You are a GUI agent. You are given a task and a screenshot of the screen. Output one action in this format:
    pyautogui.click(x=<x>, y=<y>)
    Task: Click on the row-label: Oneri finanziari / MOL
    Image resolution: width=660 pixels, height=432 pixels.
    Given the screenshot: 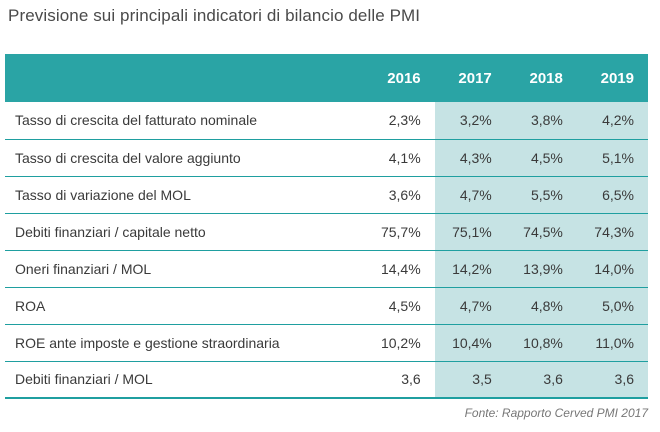 What is the action you would take?
    pyautogui.click(x=178, y=269)
    